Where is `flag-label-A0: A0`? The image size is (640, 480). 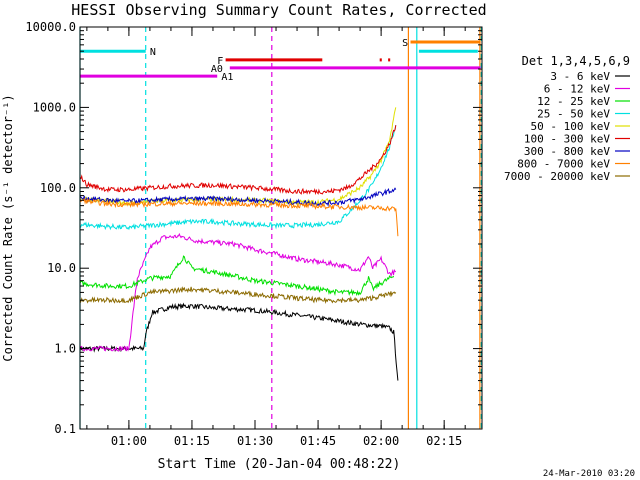
flag-label-A0: A0 is located at coordinates (217, 69).